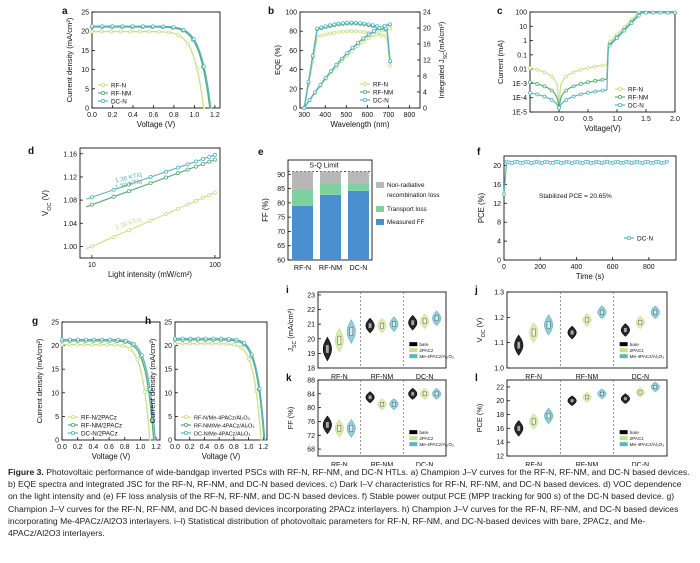  What do you see at coordinates (533, 464) in the screenshot?
I see `panel-l-group-label: RF-N` at bounding box center [533, 464].